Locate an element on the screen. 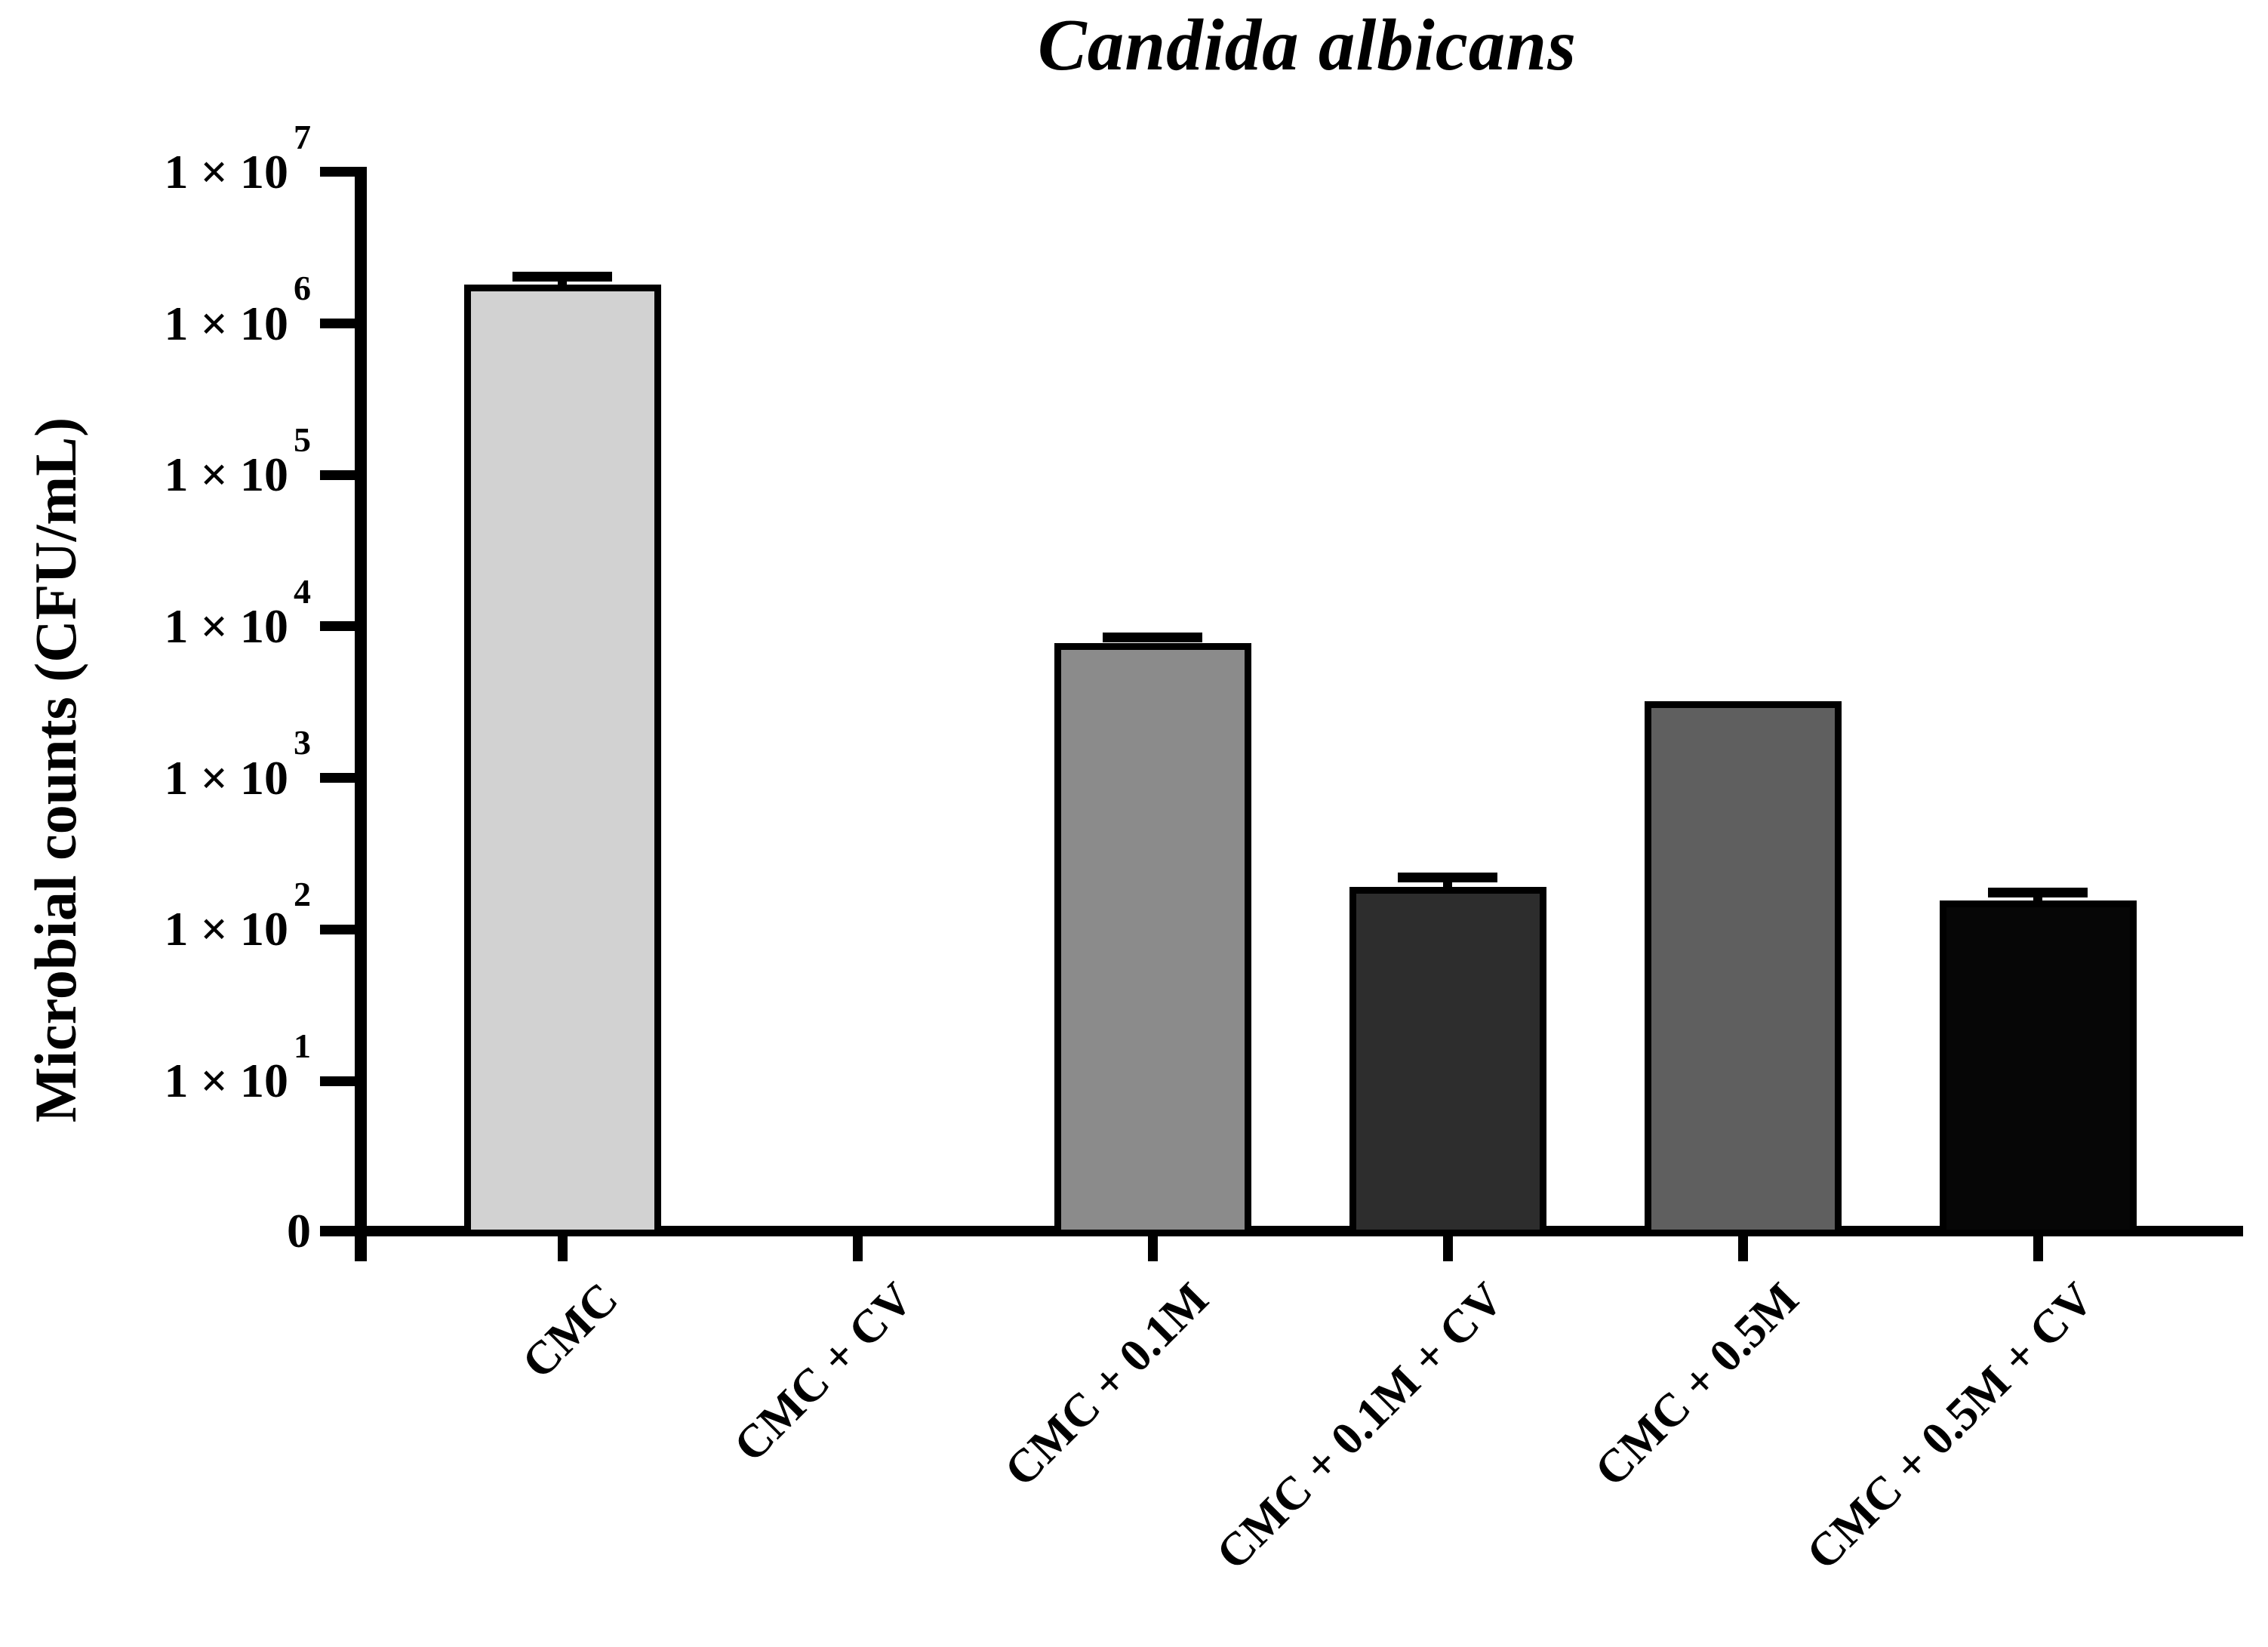 The height and width of the screenshot is (1647, 2268). x-label-6: CMC + 0.5M + CV is located at coordinates (1949, 1426).